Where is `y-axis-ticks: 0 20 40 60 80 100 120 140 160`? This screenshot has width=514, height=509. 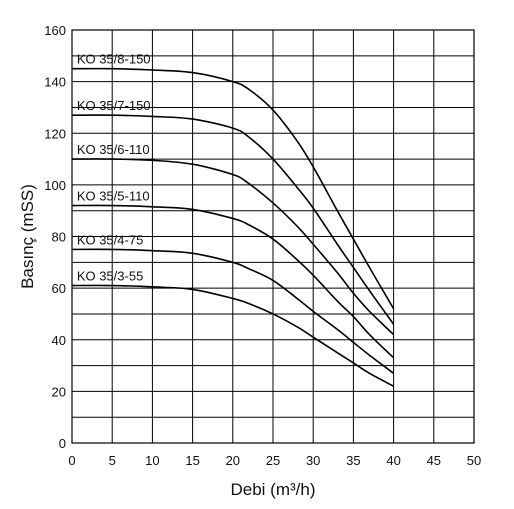
y-axis-ticks: 0 20 40 60 80 100 120 140 160 is located at coordinates (55, 237).